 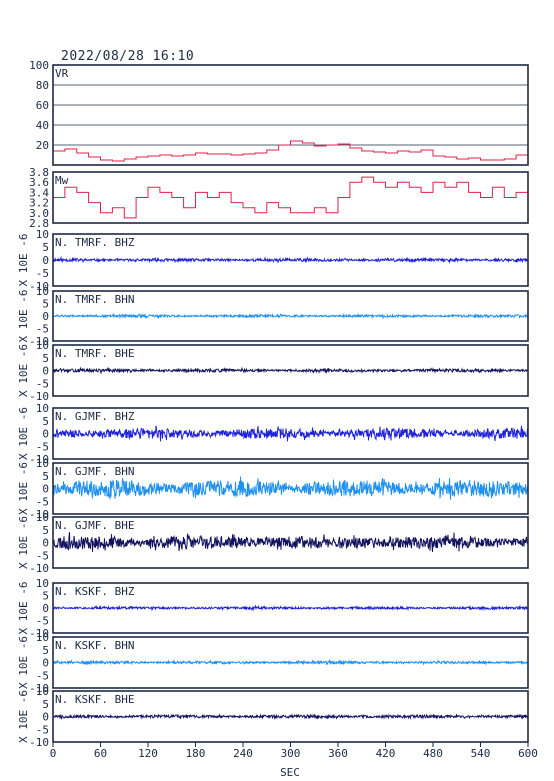 What do you see at coordinates (94, 353) in the screenshot?
I see `panel-label: N. TMRF. BHE` at bounding box center [94, 353].